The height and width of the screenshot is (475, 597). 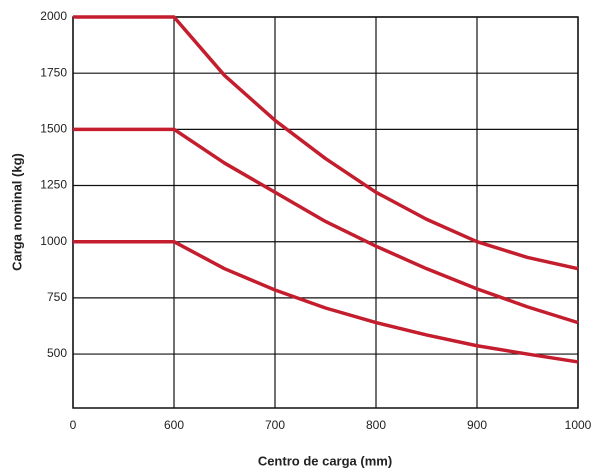 I want to click on y-tick-label: 750, so click(x=57, y=297).